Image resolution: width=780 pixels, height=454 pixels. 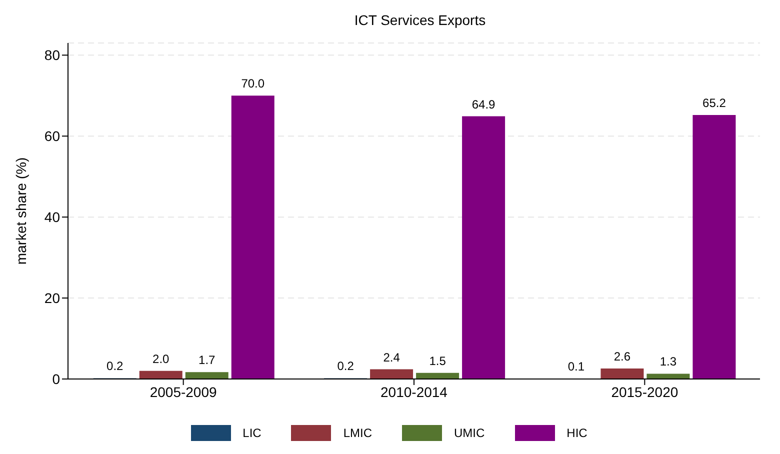 I want to click on chart-title: ICT Services Exports, so click(x=420, y=20).